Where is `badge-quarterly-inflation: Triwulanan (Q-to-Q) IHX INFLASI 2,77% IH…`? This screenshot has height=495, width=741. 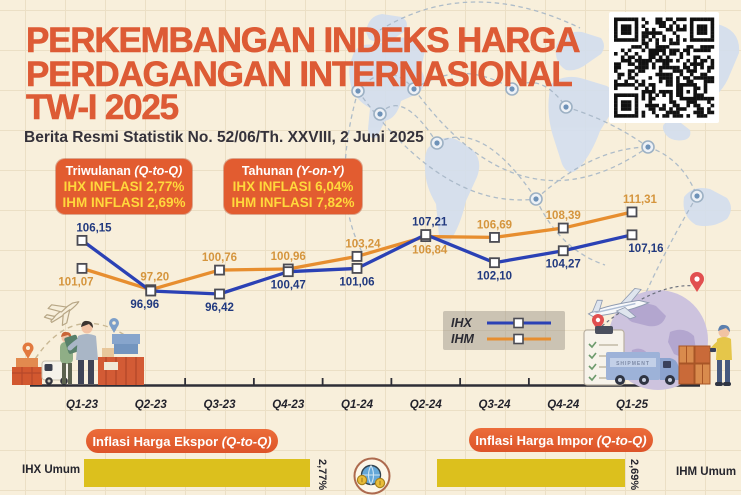
badge-quarterly-inflation: Triwulanan (Q-to-Q) IHX INFLASI 2,77% IH… is located at coordinates (124, 186).